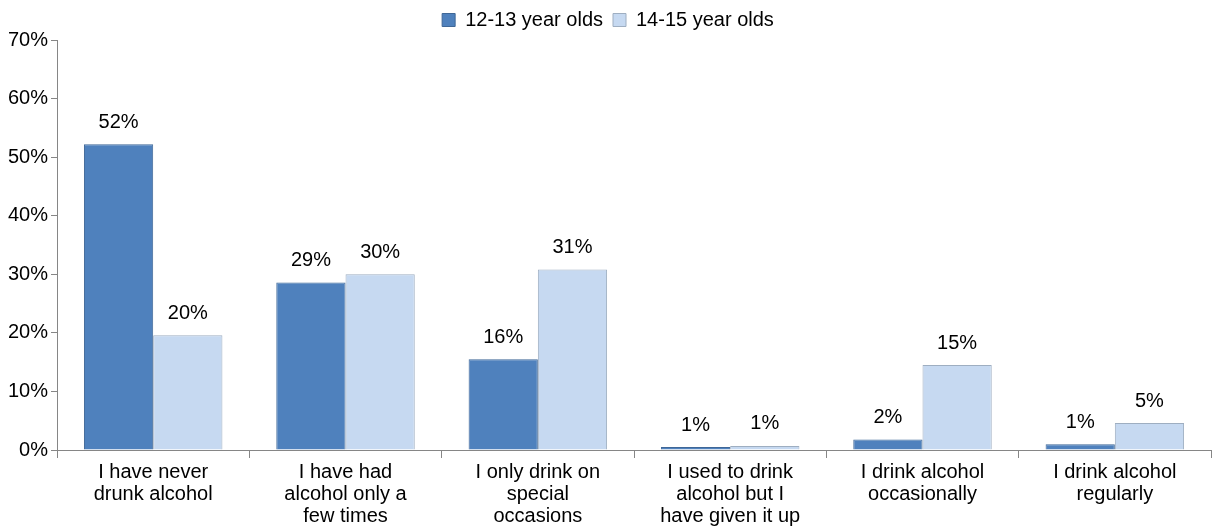 This screenshot has height=530, width=1231. What do you see at coordinates (1115, 481) in the screenshot?
I see `x-tick-label: I drink alcohol regularly` at bounding box center [1115, 481].